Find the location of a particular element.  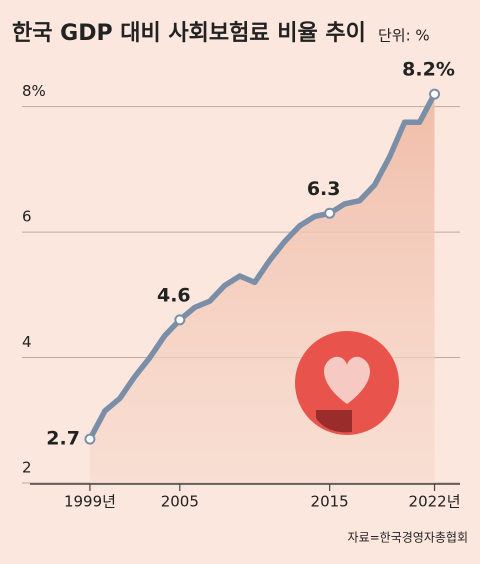

chart-subtitle: 단위: % is located at coordinates (404, 36).